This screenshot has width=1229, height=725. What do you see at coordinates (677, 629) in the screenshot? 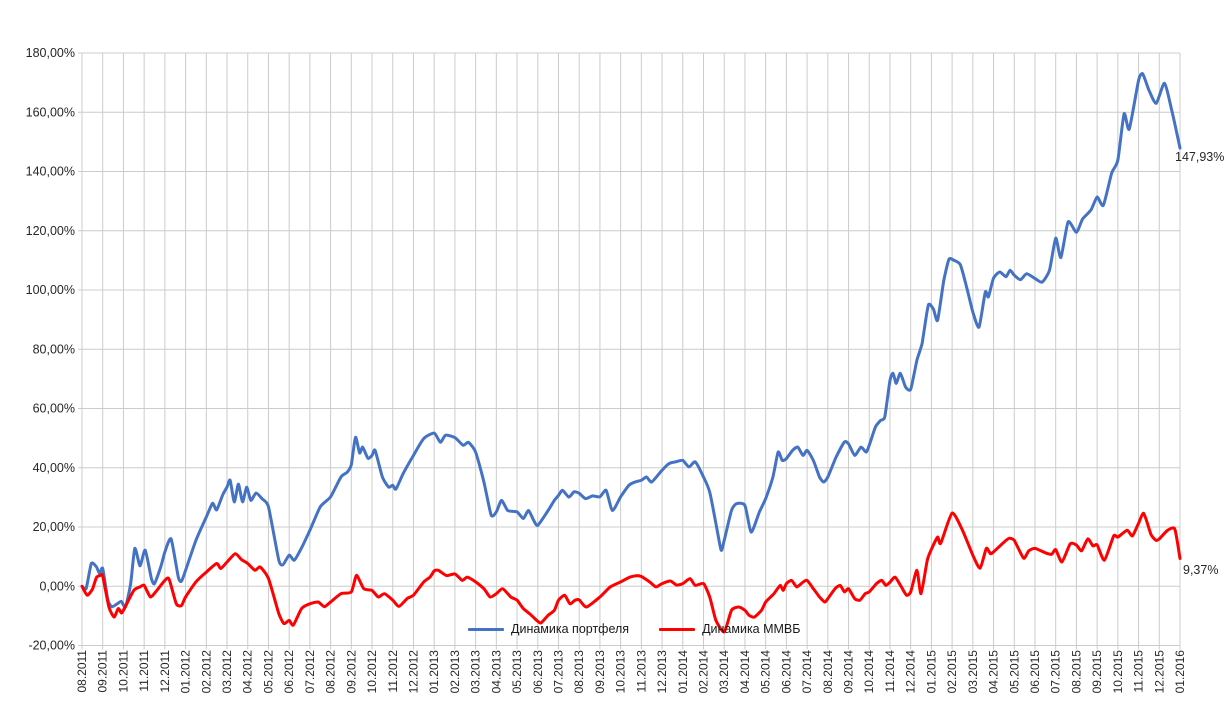
I see `legend-line-micex-swatch` at bounding box center [677, 629].